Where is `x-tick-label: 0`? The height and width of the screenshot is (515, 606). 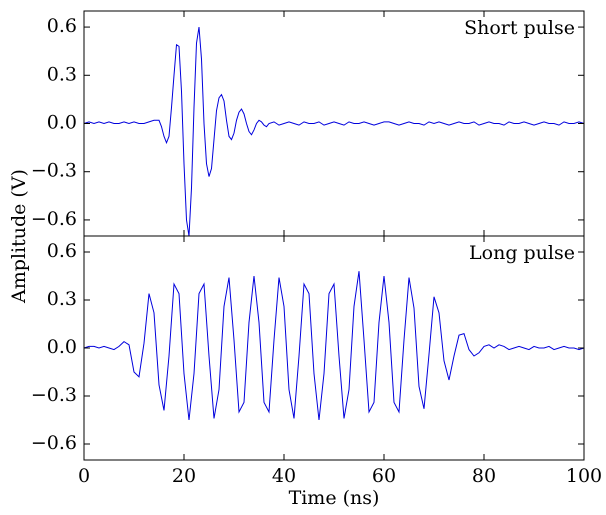 x-tick-label: 0 is located at coordinates (84, 476).